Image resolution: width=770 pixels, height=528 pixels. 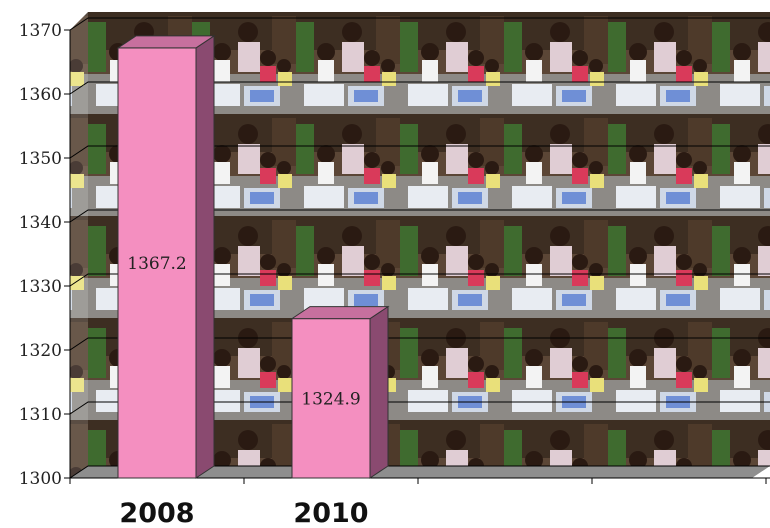 What do you see at coordinates (40, 351) in the screenshot?
I see `y-tick-label: 1320` at bounding box center [40, 351].